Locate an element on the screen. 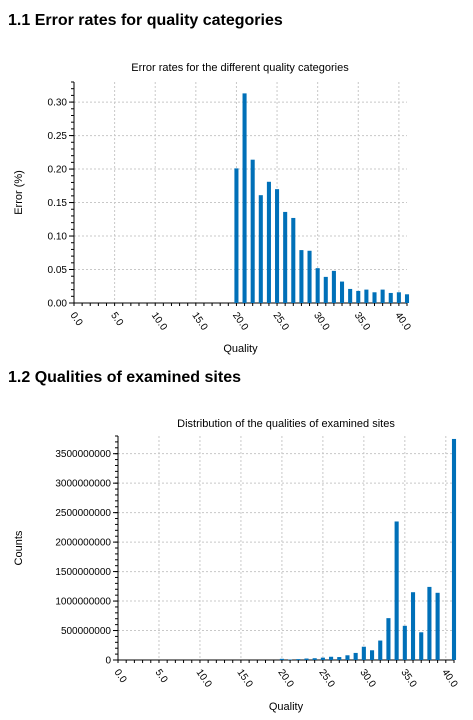 This screenshot has width=473, height=720. section-heading-error-rates: 1.1 Error rates for quality categories is located at coordinates (145, 20).